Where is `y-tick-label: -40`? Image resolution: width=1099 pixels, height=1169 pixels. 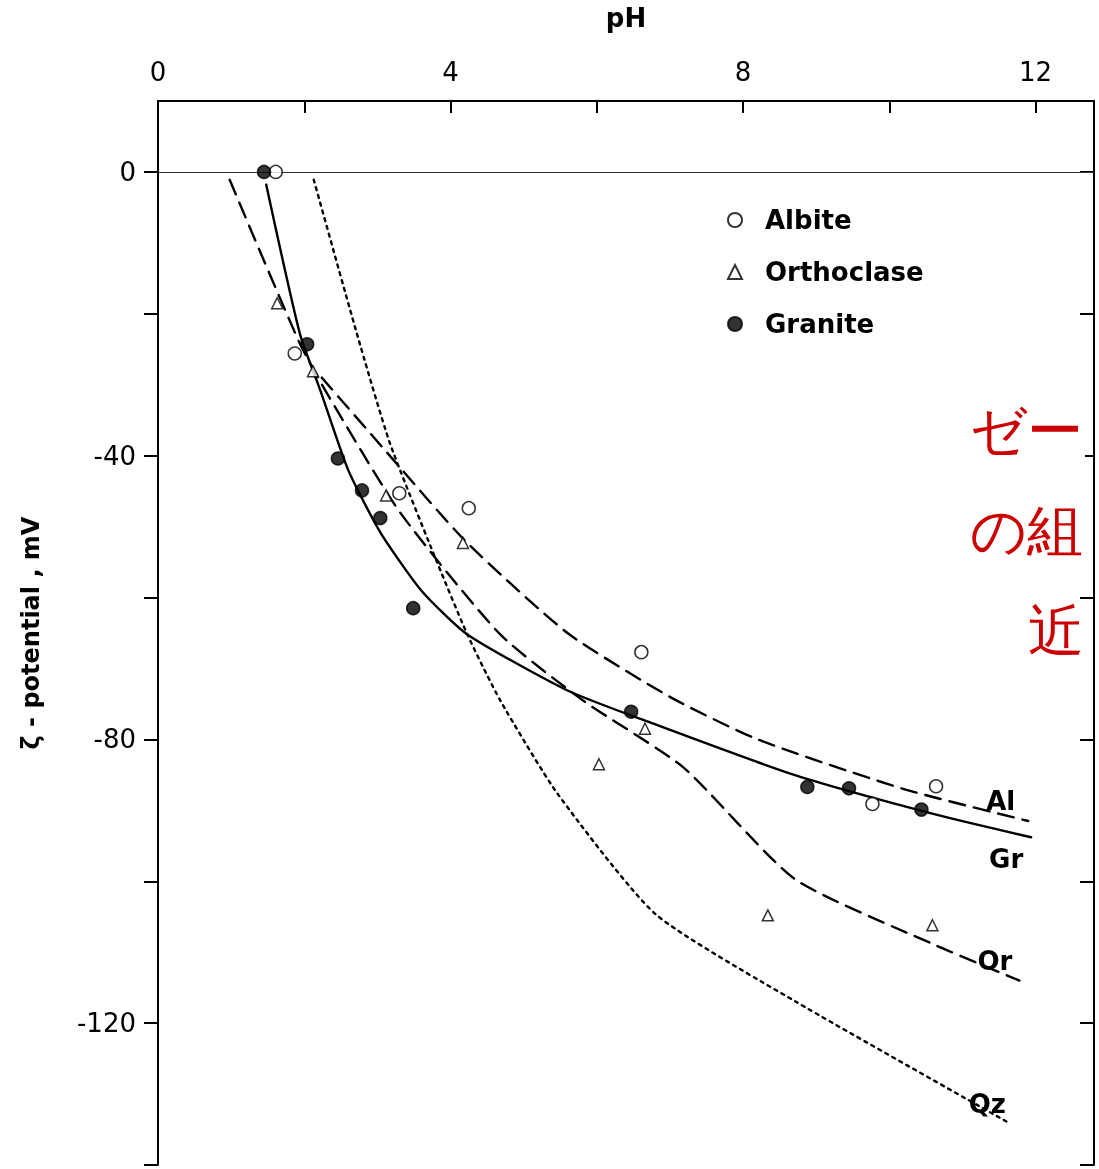
y-tick-label: -40 is located at coordinates (114, 455).